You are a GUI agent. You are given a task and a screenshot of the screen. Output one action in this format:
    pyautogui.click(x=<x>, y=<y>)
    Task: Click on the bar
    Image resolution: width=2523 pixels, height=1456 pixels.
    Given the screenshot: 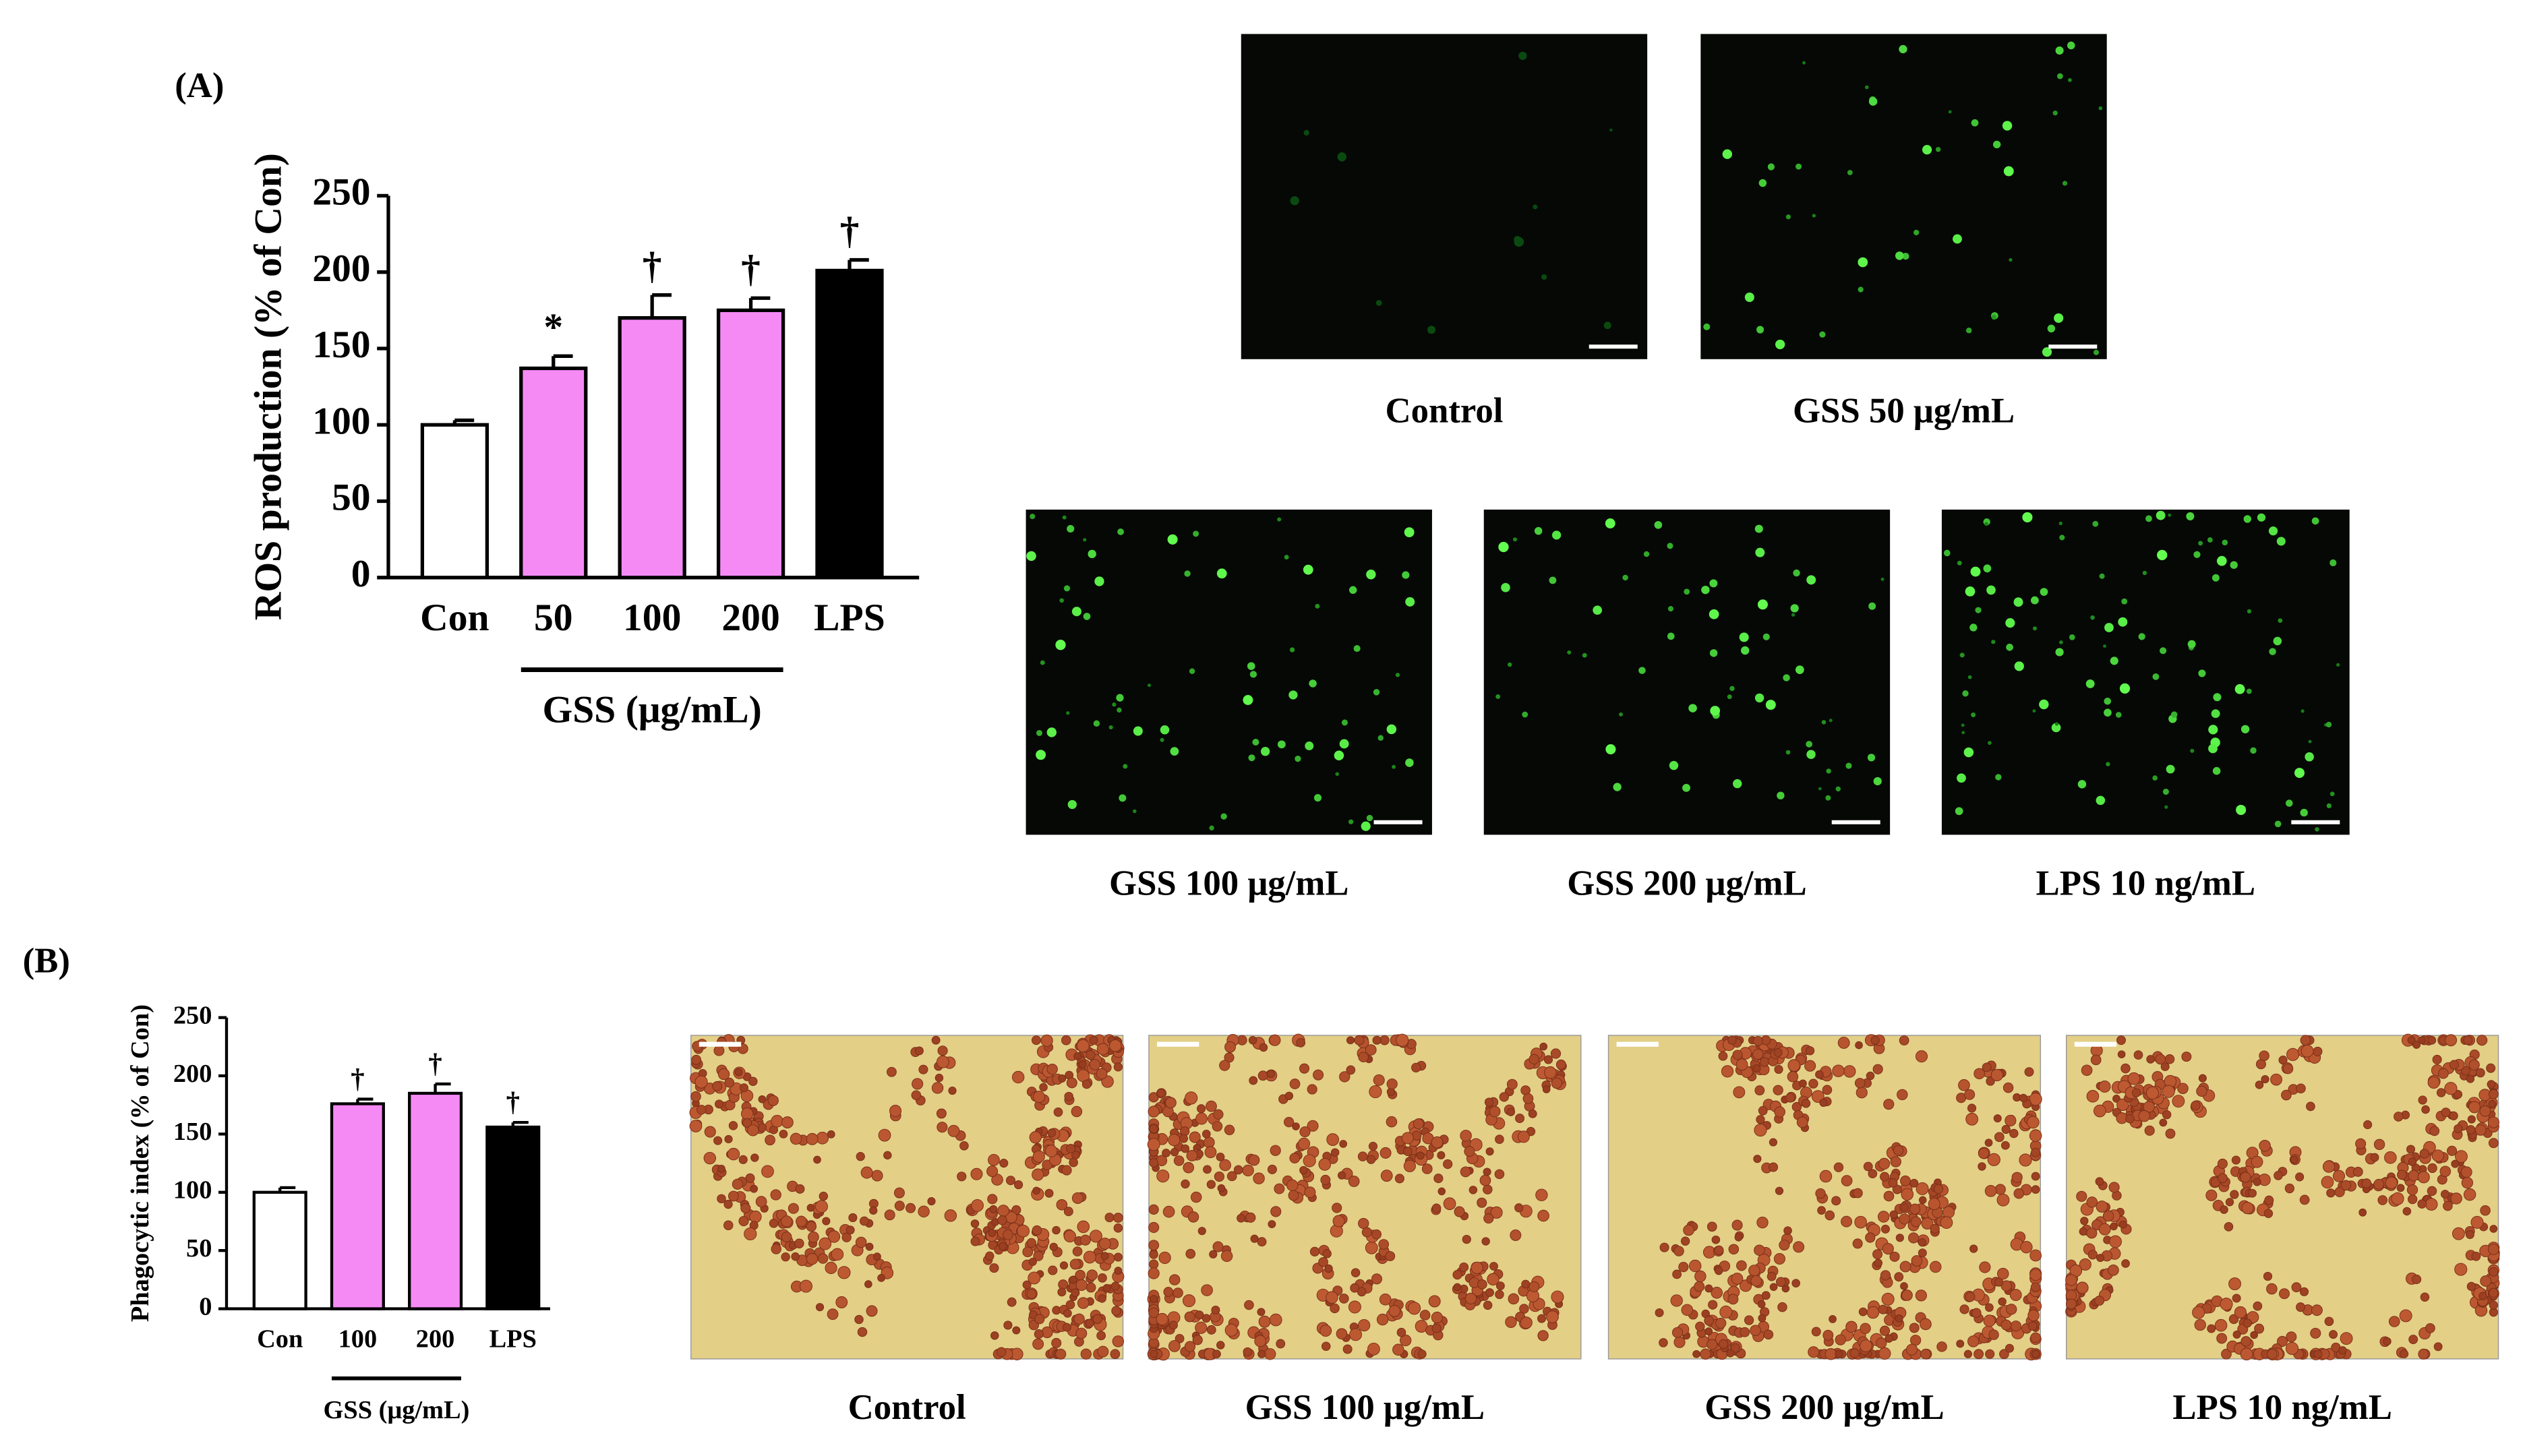 What is the action you would take?
    pyautogui.click(x=279, y=1250)
    